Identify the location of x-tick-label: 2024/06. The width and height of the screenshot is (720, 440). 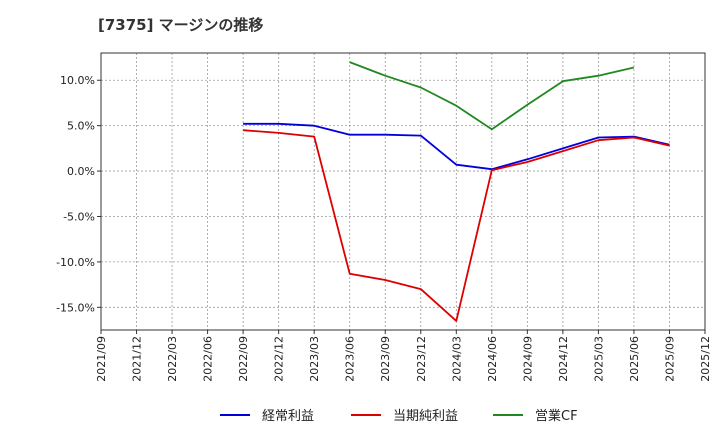
(492, 359).